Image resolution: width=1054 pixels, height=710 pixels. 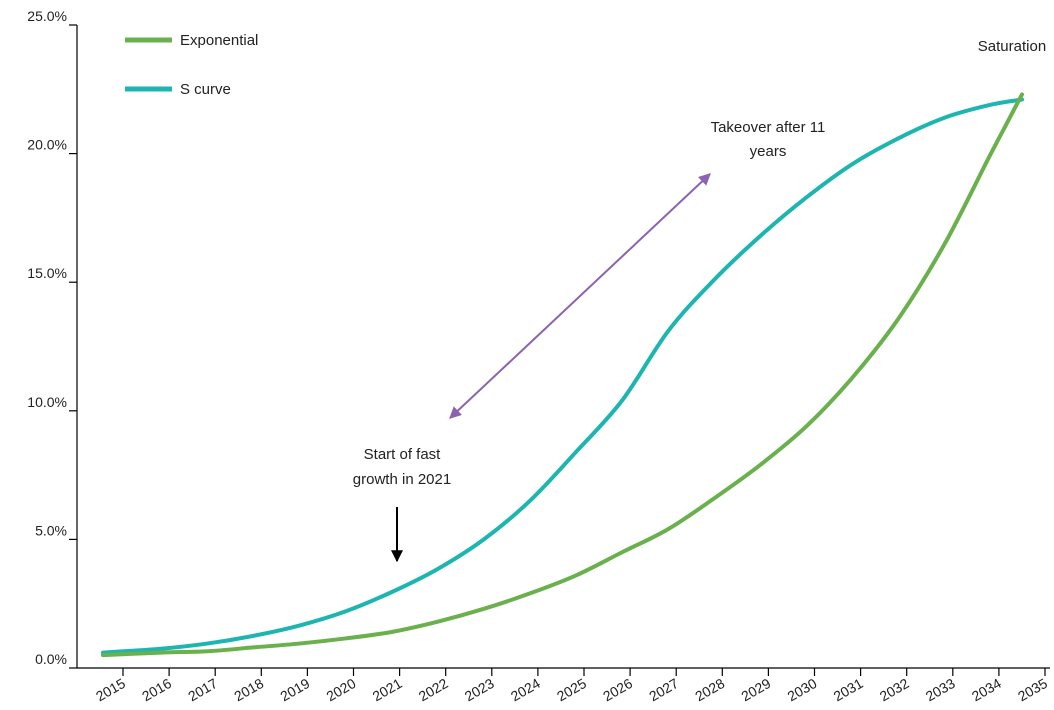 What do you see at coordinates (433, 690) in the screenshot?
I see `x-tick-label: 2022` at bounding box center [433, 690].